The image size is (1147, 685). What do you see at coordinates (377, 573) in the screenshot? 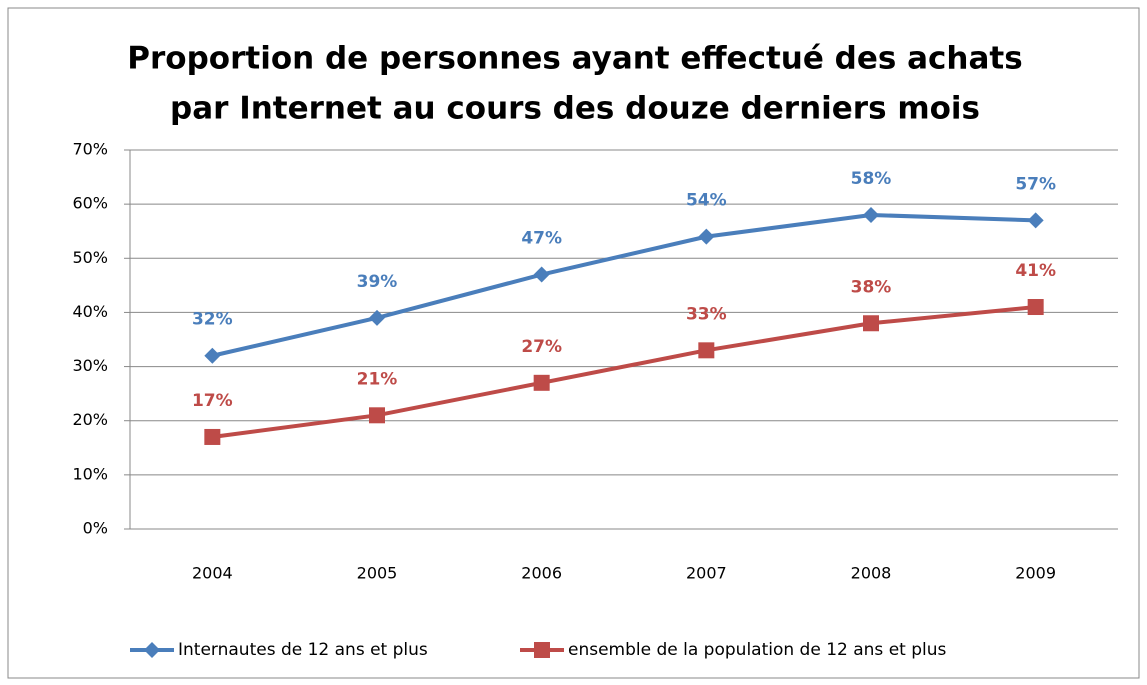
I see `x-tick-label: 2005` at bounding box center [377, 573].